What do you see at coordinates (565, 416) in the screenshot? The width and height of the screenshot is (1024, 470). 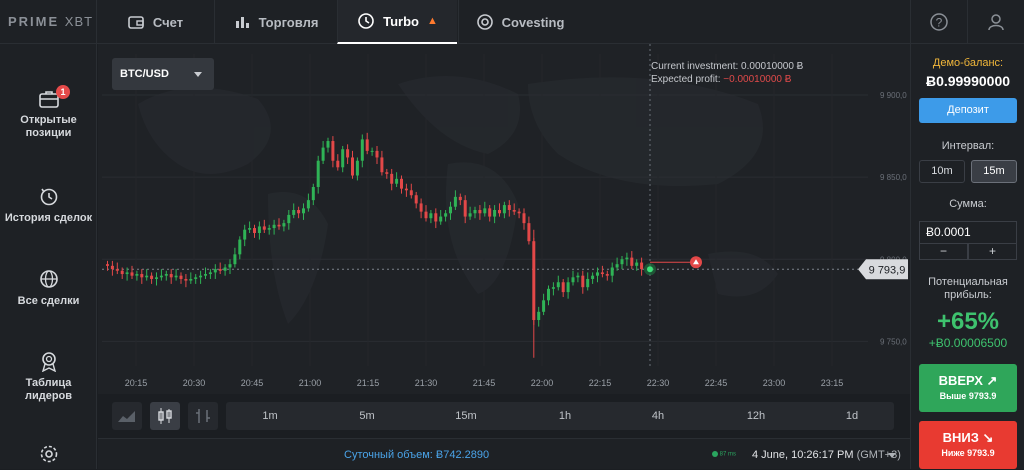 I see `timeframe-1h: 1h` at bounding box center [565, 416].